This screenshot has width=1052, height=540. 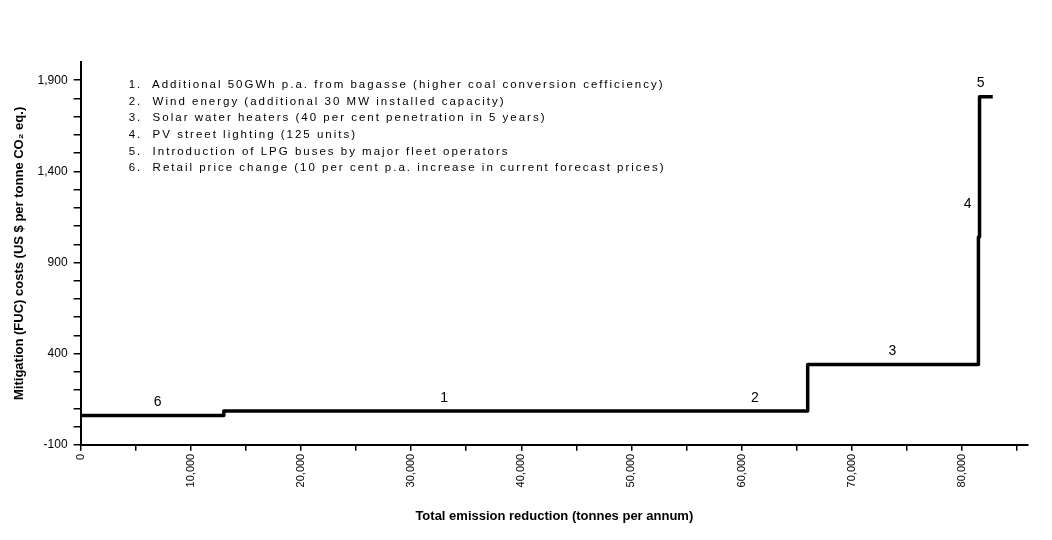 What do you see at coordinates (319, 150) in the screenshot?
I see `annotation: 5. Introduction of LPG buses by major fleet operators` at bounding box center [319, 150].